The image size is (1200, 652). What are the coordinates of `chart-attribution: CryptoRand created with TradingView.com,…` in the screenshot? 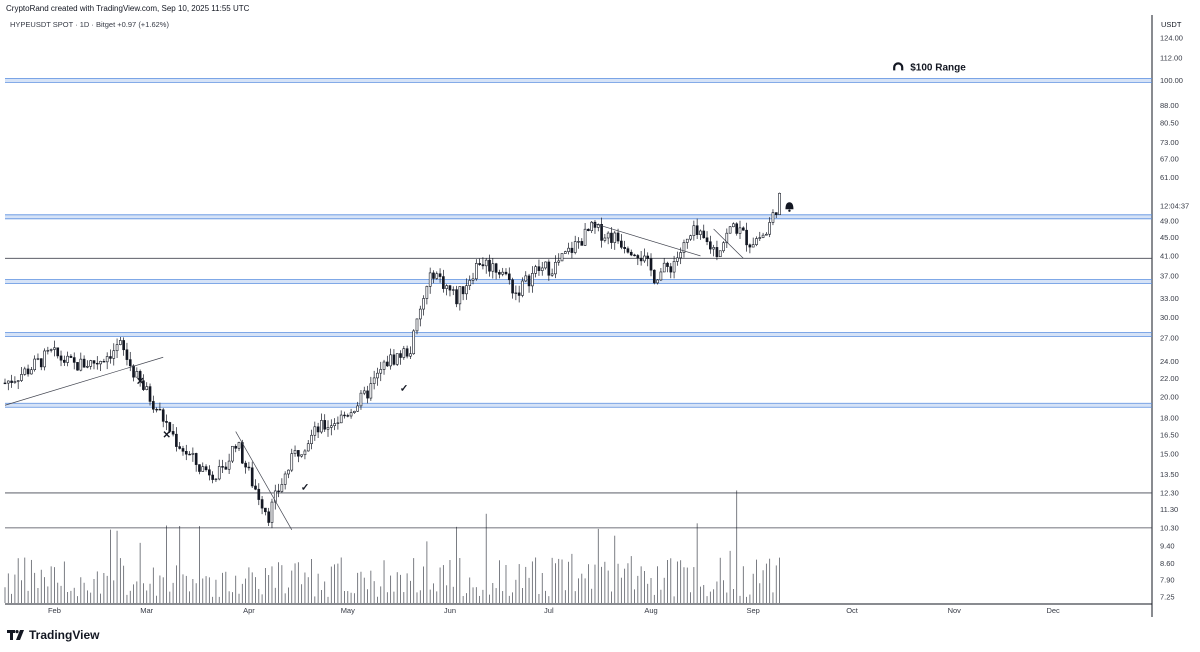 It's located at (128, 8).